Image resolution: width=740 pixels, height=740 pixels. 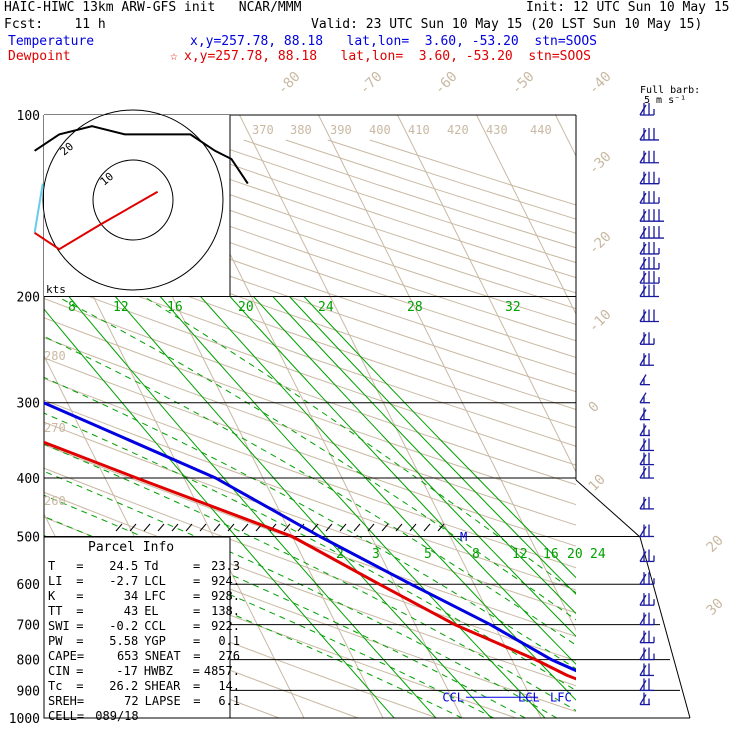 I want to click on pressure-tick-label: 800, so click(x=28, y=661).